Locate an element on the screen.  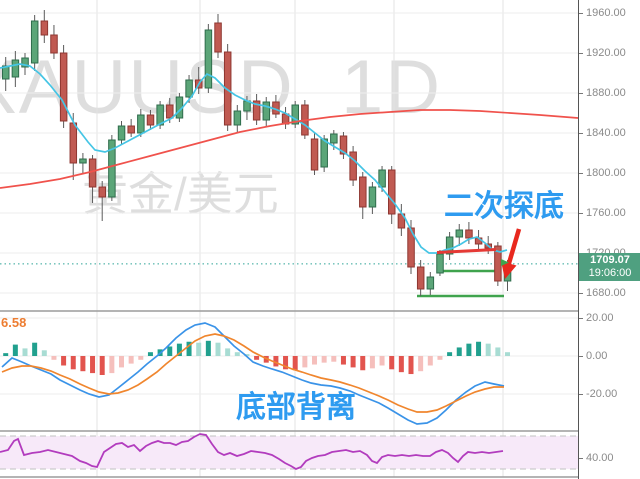
axis-label: 20.00 is located at coordinates (600, 318).